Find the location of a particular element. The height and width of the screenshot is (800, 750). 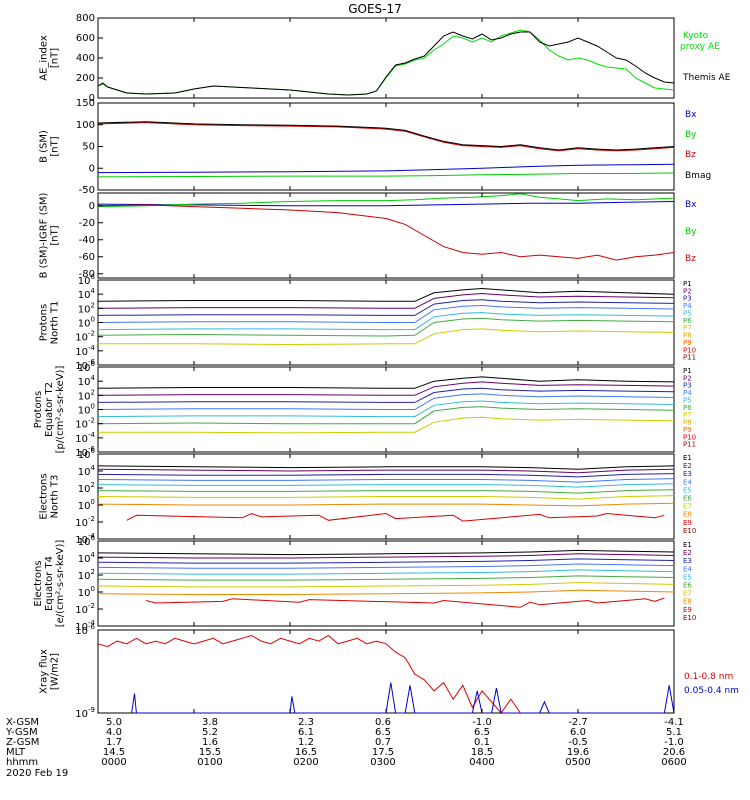

protons_t1-ylabel: North T1 is located at coordinates (55, 323).